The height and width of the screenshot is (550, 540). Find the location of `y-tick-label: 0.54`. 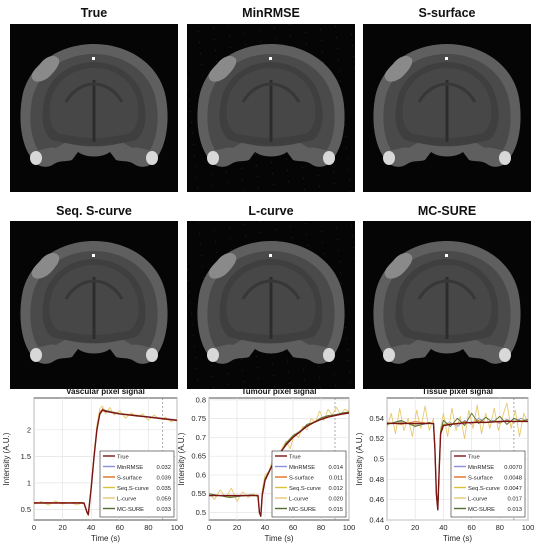

y-tick-label: 0.54 is located at coordinates (376, 418).